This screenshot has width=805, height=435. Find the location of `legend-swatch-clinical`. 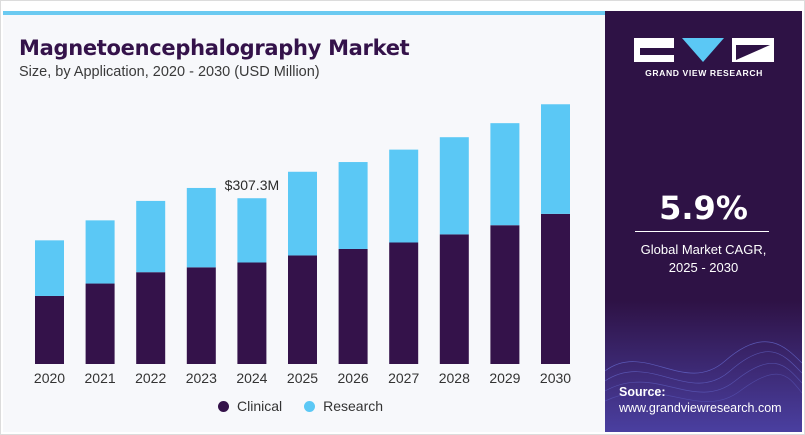

legend-swatch-clinical is located at coordinates (223, 406).